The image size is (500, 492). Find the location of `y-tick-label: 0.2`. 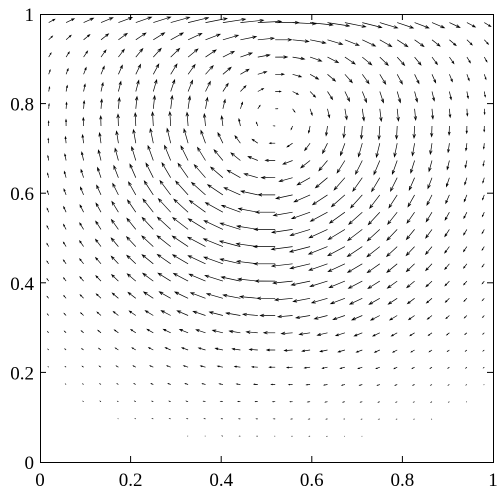

y-tick-label: 0.2 is located at coordinates (22, 373).